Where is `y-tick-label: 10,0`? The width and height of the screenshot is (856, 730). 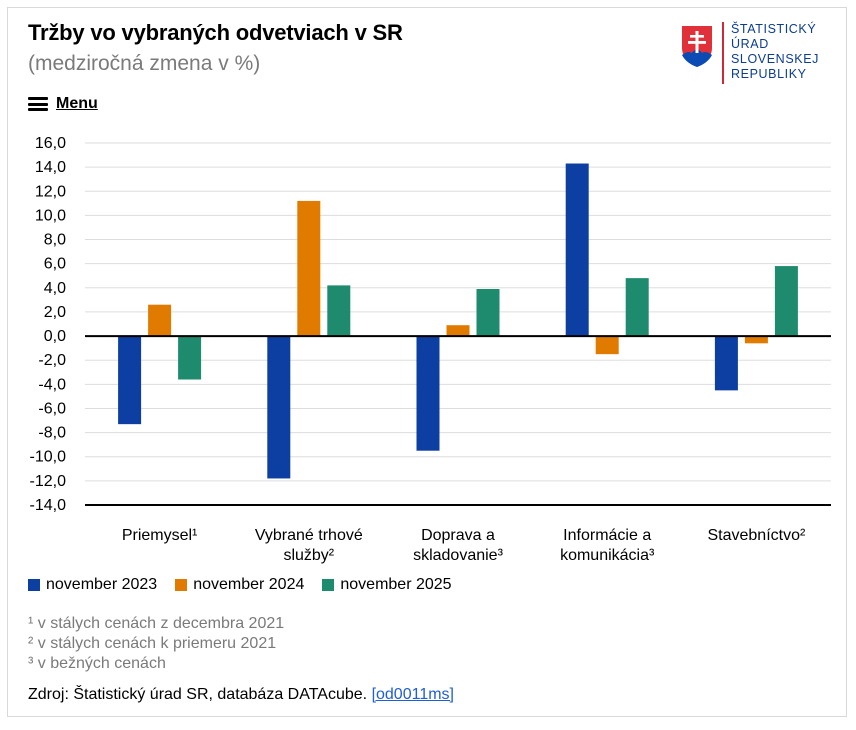
y-tick-label: 10,0 is located at coordinates (50, 215).